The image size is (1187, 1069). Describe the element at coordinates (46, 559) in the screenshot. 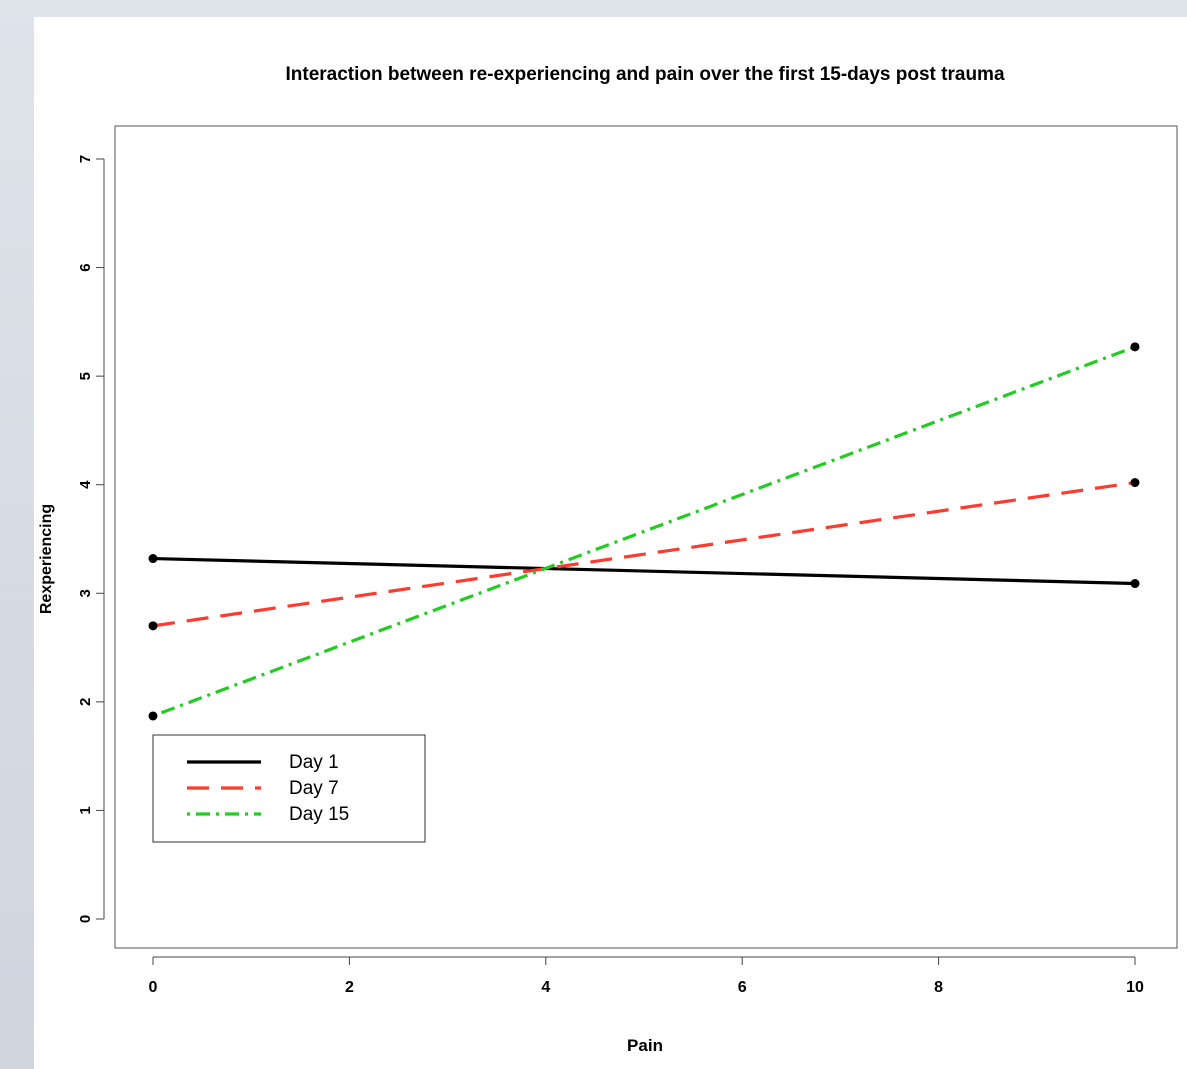

I see `y-axis-label: Rexperiencing` at that location.